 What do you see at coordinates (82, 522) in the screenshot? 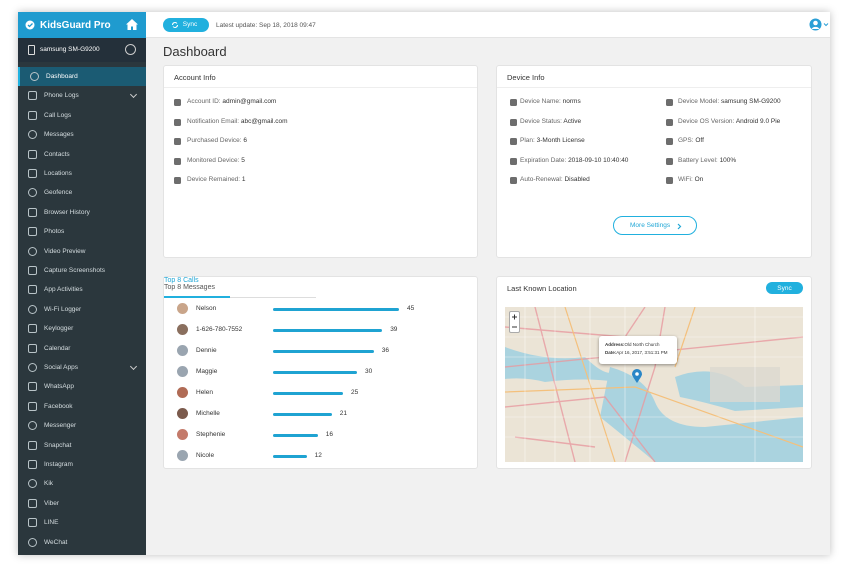
I see `menu-item: LINE` at bounding box center [82, 522].